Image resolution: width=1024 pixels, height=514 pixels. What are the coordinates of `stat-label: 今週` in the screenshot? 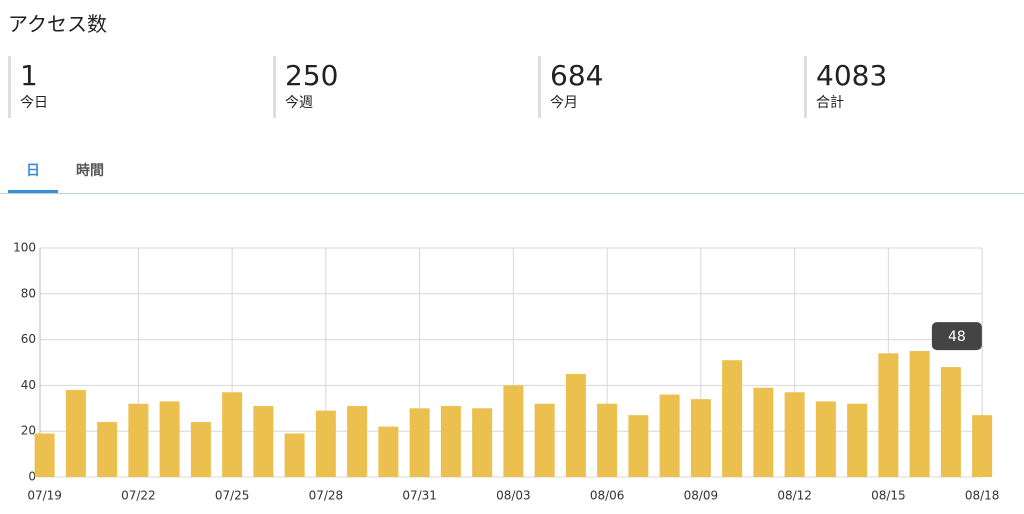 It's located at (299, 103).